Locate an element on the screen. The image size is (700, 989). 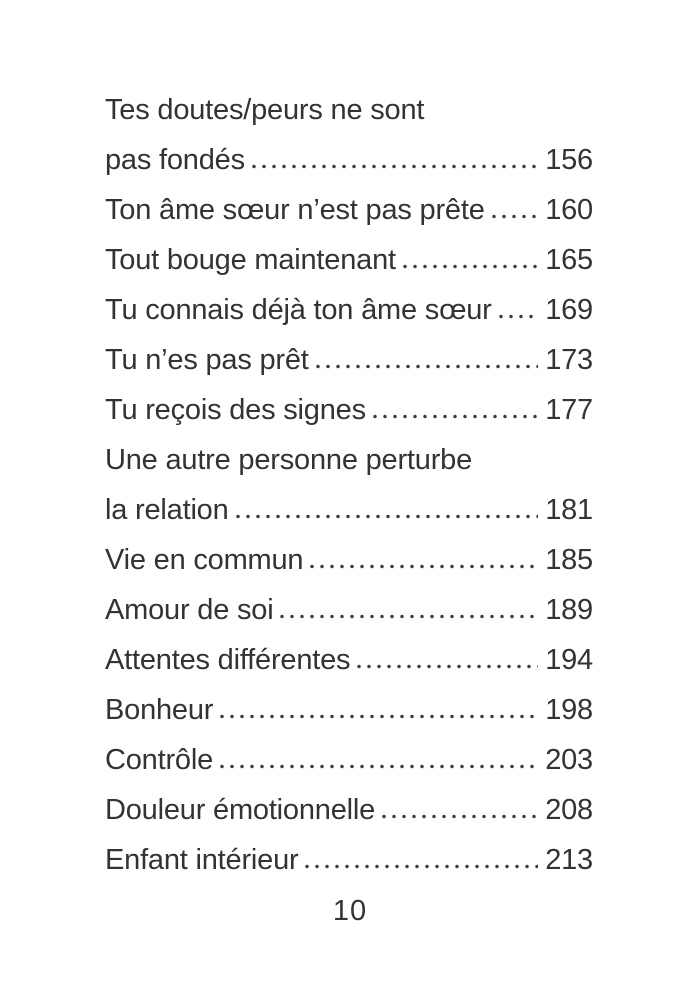
toc-entry-row: Bonheur 198 is located at coordinates (349, 710).